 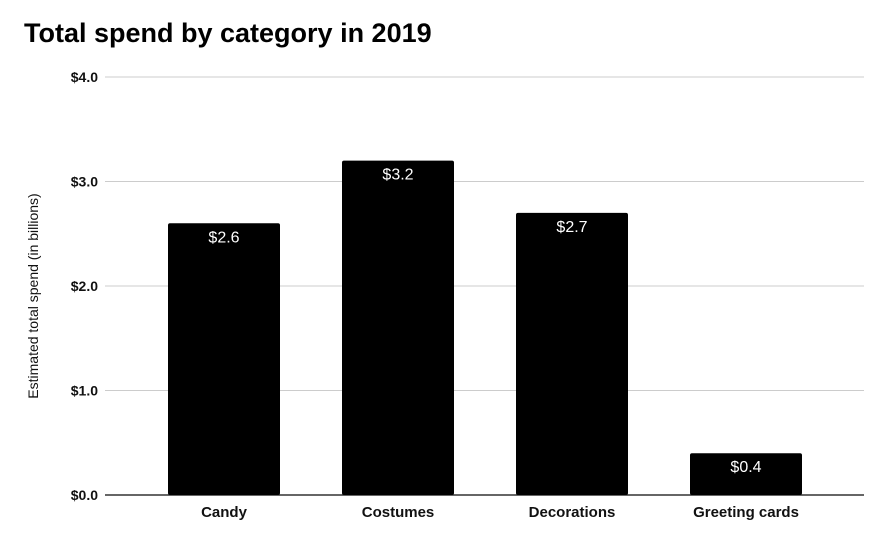 What do you see at coordinates (84, 391) in the screenshot?
I see `y-tick-label: $1.0` at bounding box center [84, 391].